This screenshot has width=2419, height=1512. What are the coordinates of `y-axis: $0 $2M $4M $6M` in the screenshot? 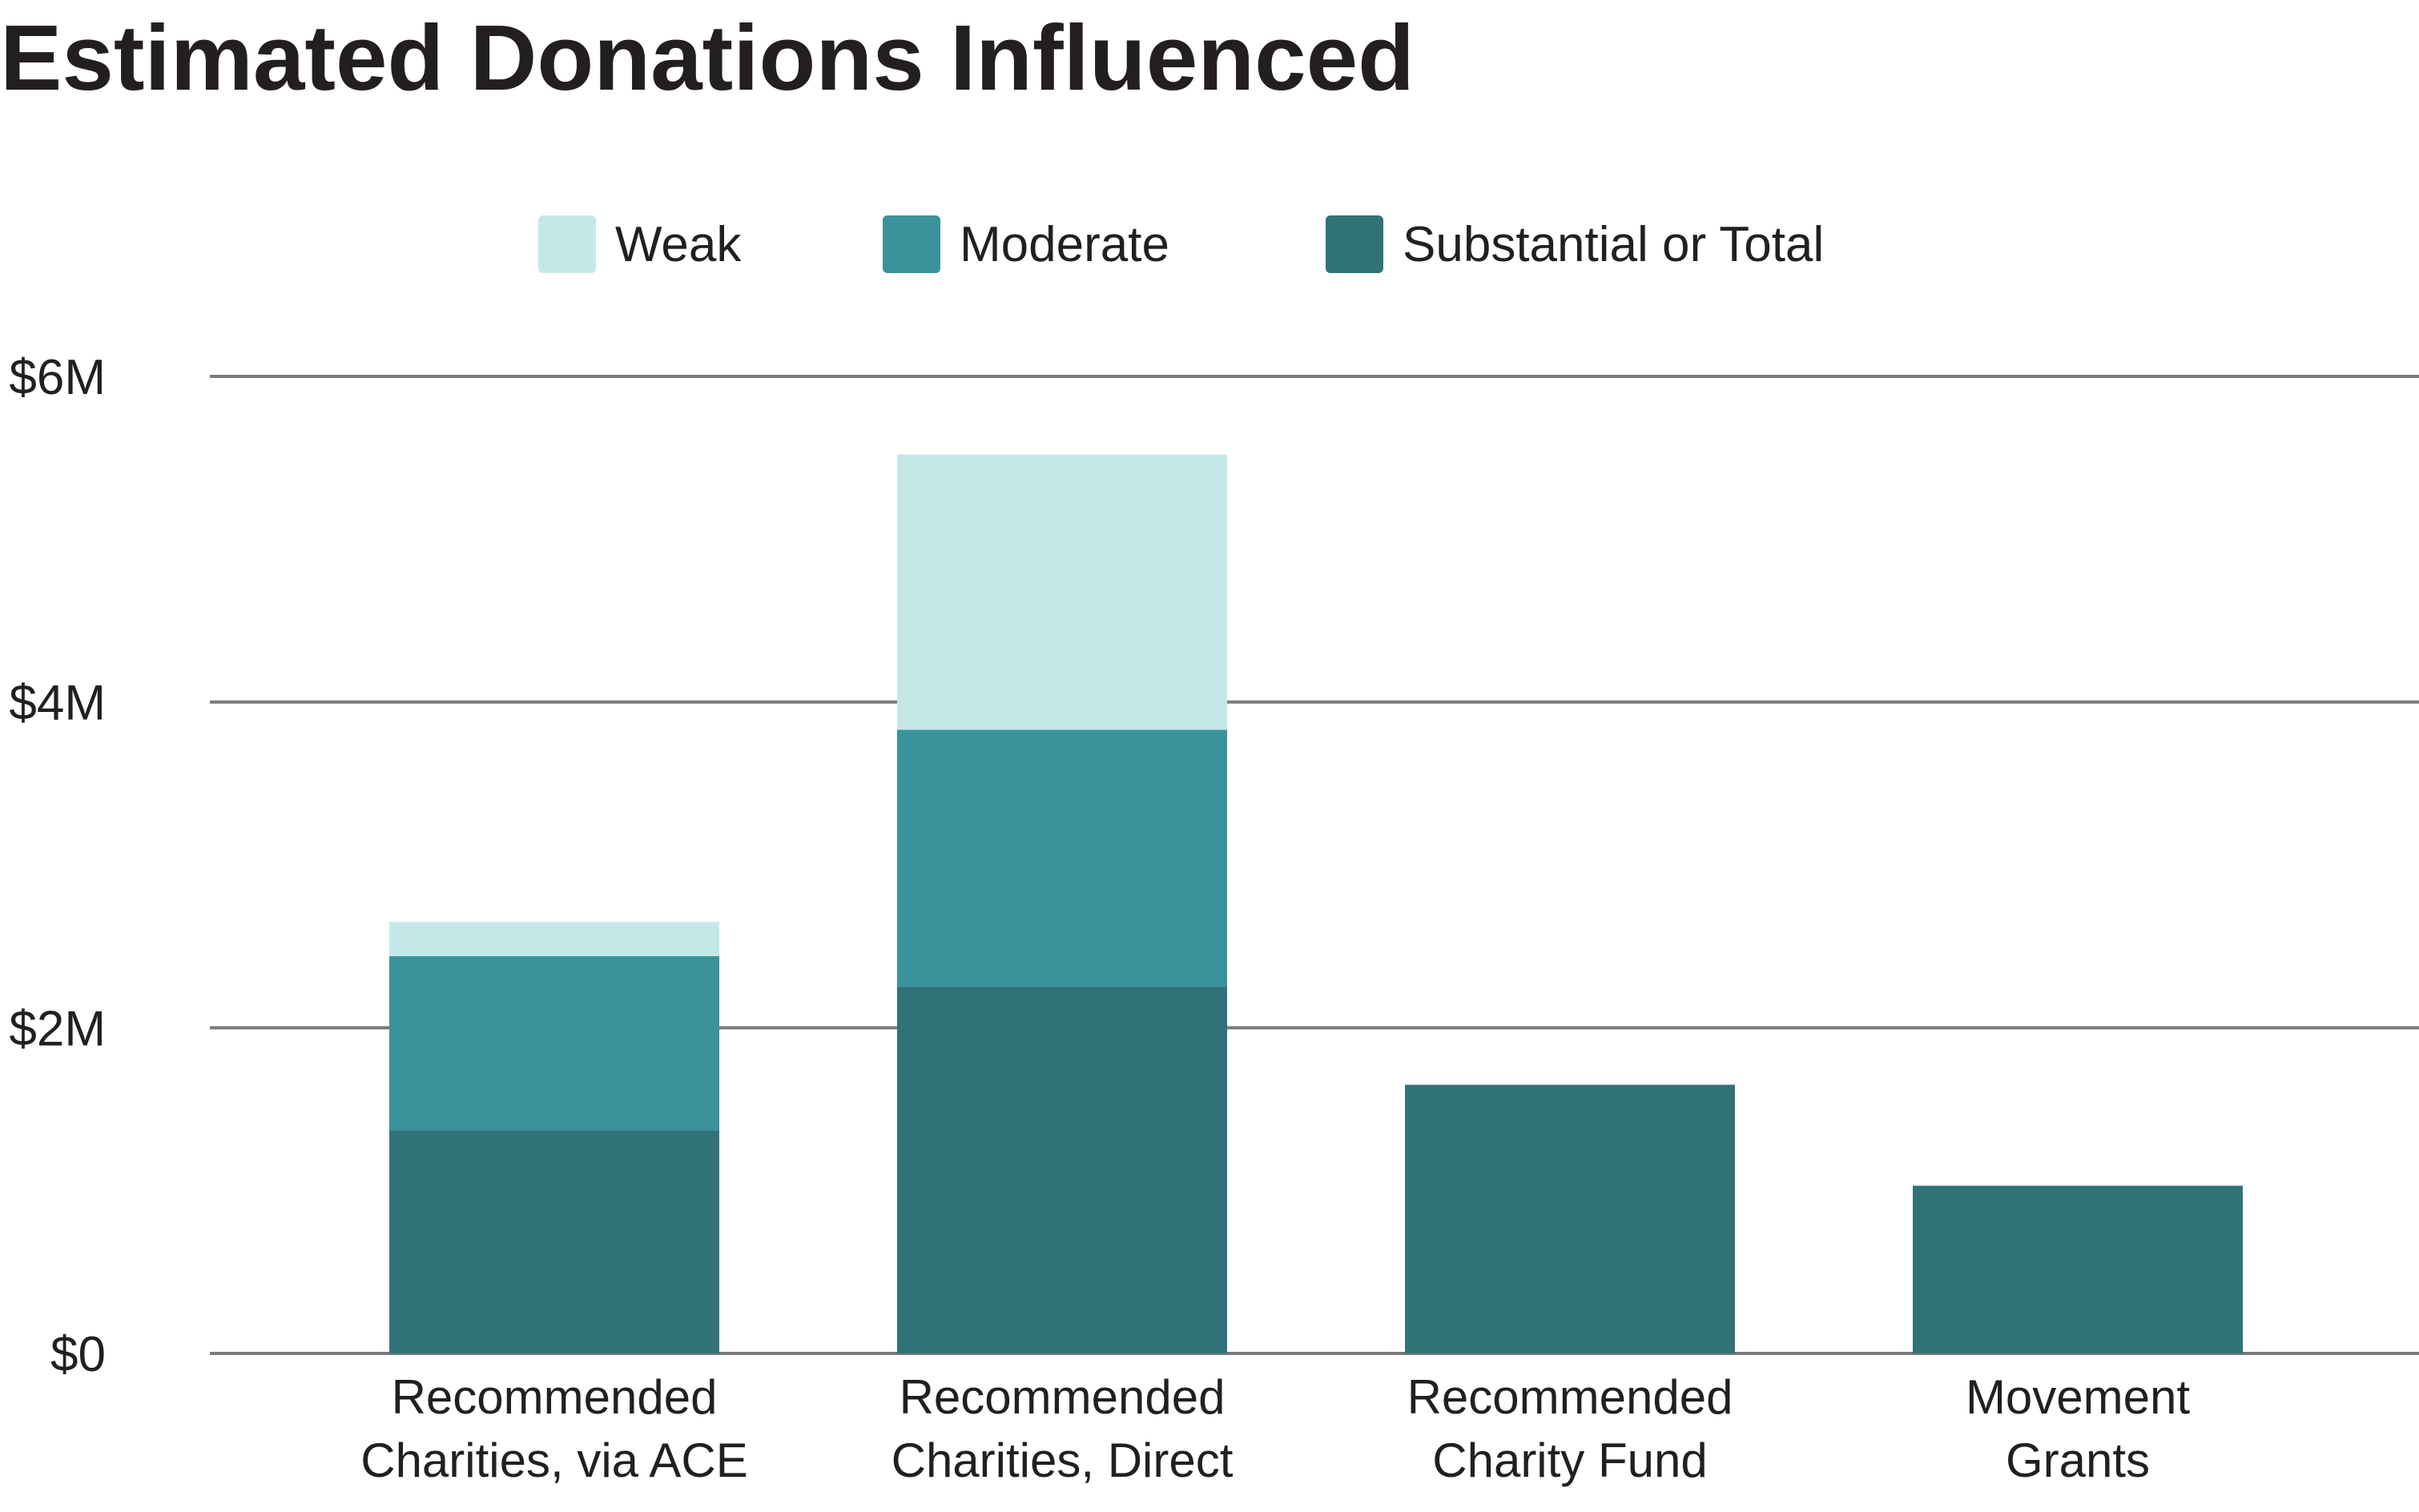 It's located at (57, 866).